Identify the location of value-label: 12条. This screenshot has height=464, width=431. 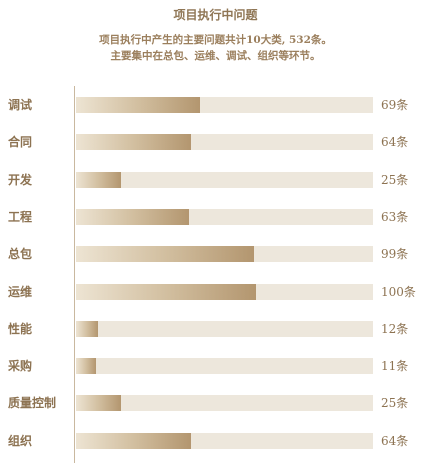
(395, 329).